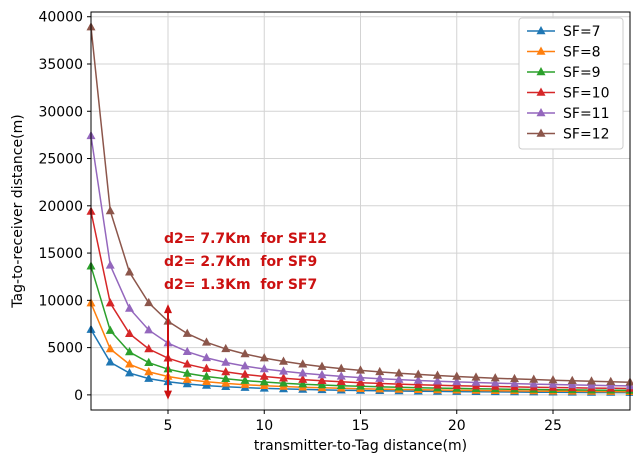 This screenshot has height=461, width=633. What do you see at coordinates (361, 426) in the screenshot?
I see `x-tick-label: 15` at bounding box center [361, 426].